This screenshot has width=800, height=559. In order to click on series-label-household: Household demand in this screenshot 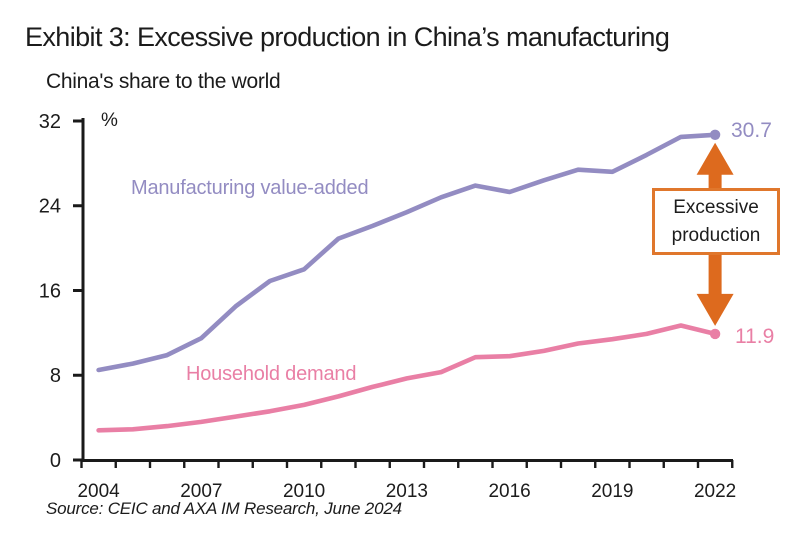, I will do `click(271, 374)`.